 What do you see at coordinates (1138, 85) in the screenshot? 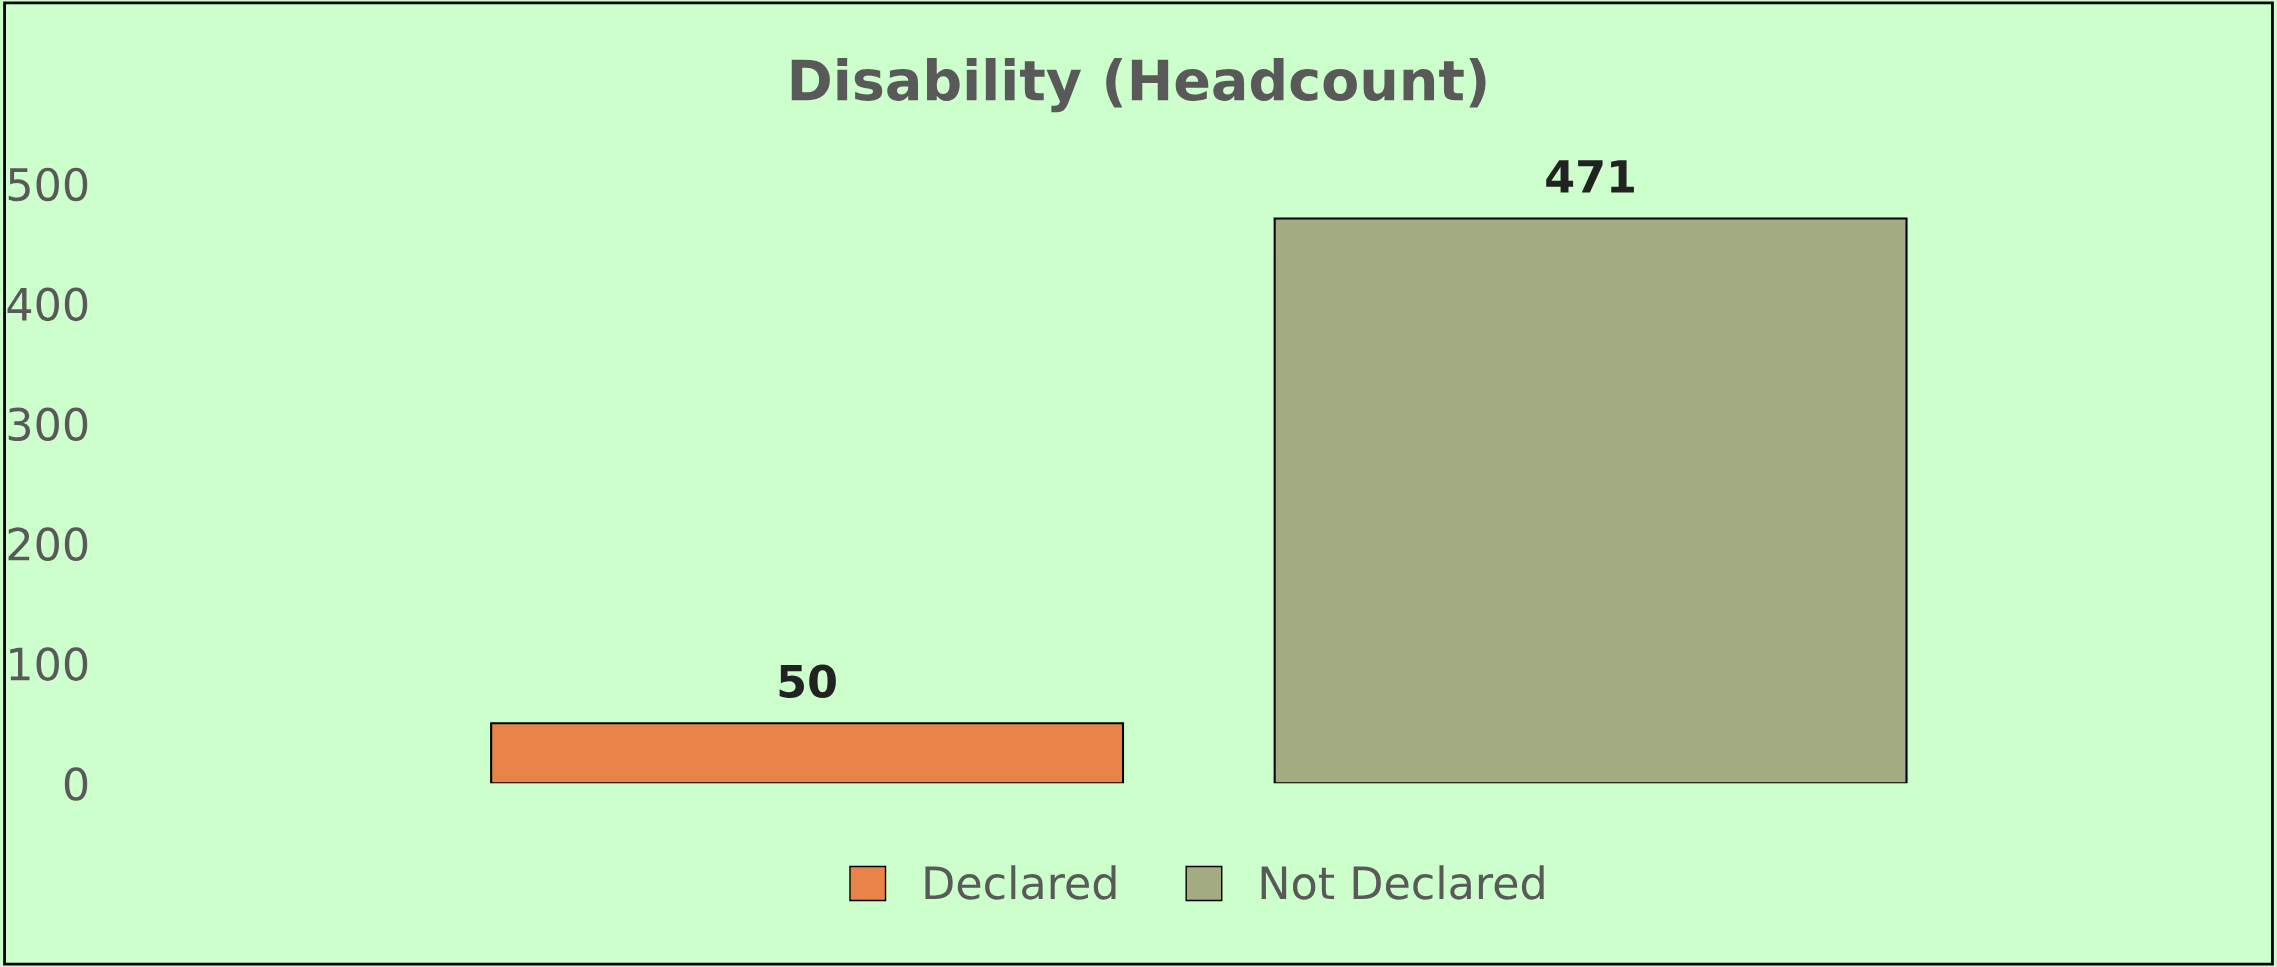
I see `chart-title: Disability (Headcount)` at bounding box center [1138, 85].